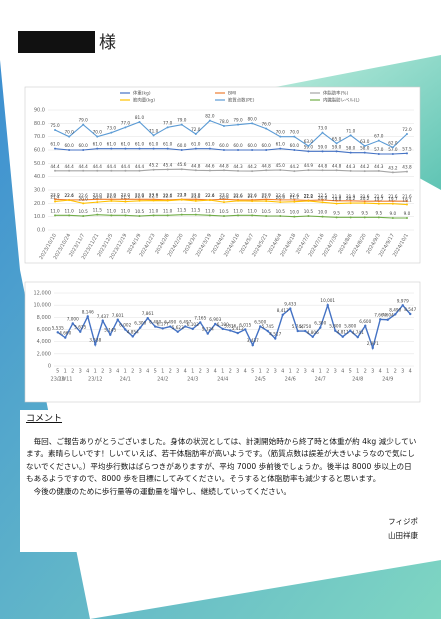  What do you see at coordinates (350, 326) in the screenshot?
I see `data-label: 5,800` at bounding box center [350, 326].